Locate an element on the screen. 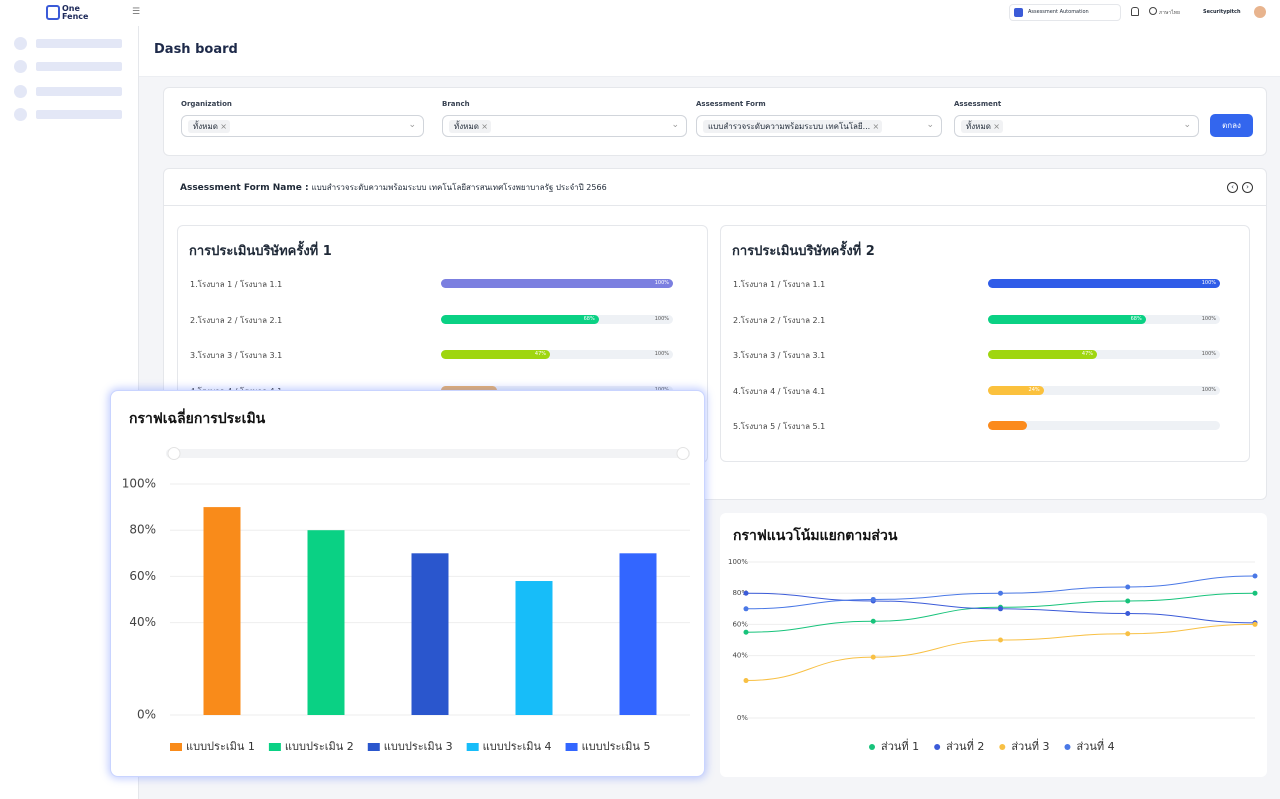 Image resolution: width=1280 pixels, height=799 pixels. avatar is located at coordinates (1260, 12).